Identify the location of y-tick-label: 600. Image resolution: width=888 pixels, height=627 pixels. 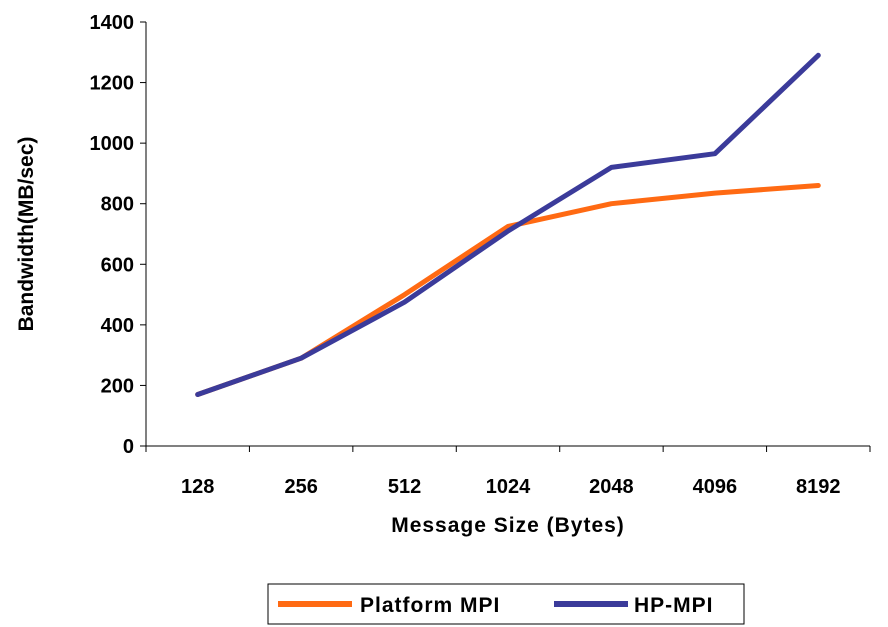
(117, 265).